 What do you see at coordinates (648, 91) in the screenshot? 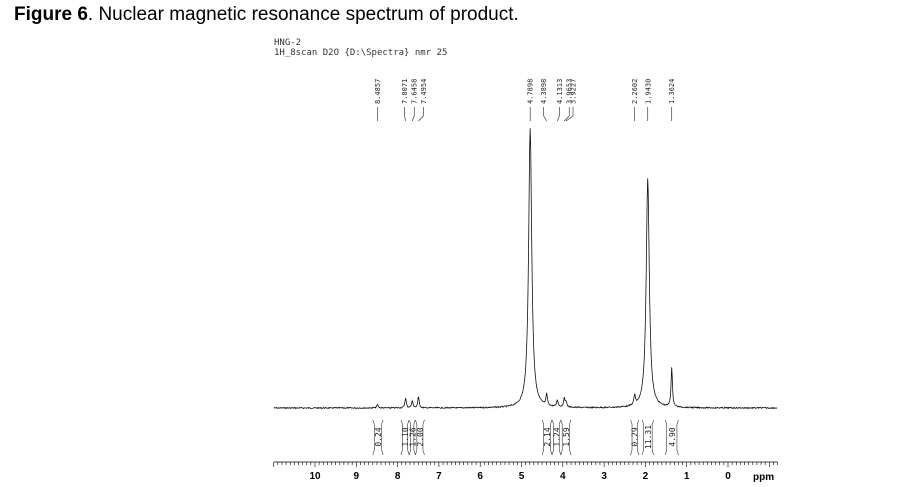
I see `peak-label: 1.9430` at bounding box center [648, 91].